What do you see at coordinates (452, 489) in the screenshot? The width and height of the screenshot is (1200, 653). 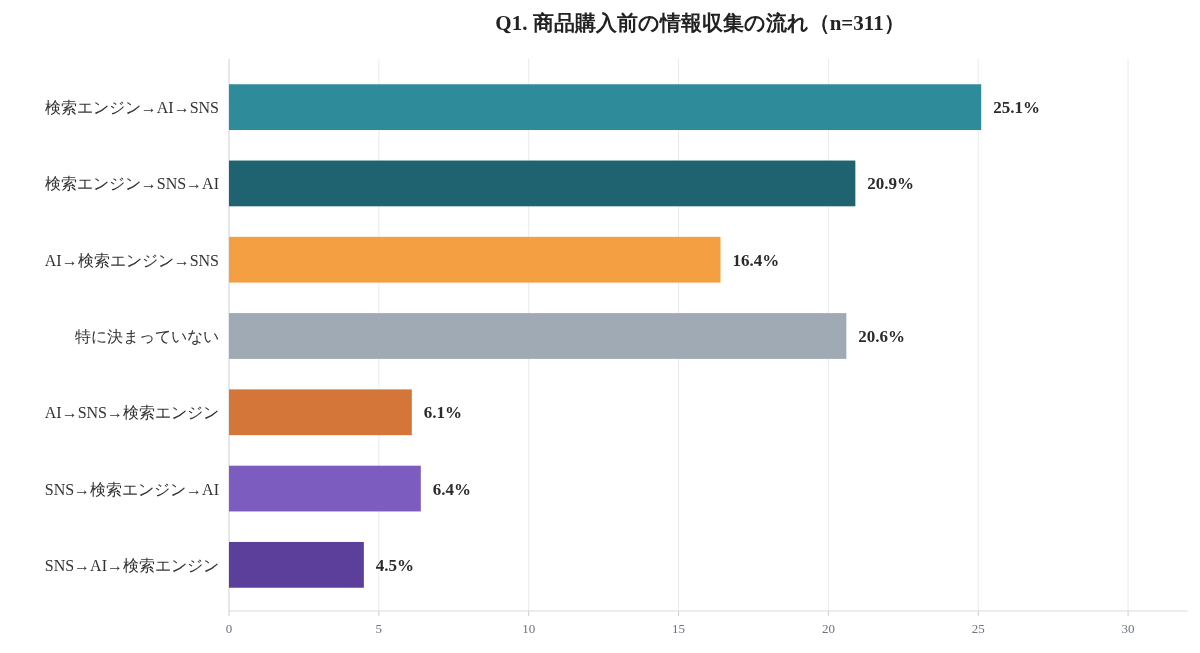 I see `data-label: 6.4%` at bounding box center [452, 489].